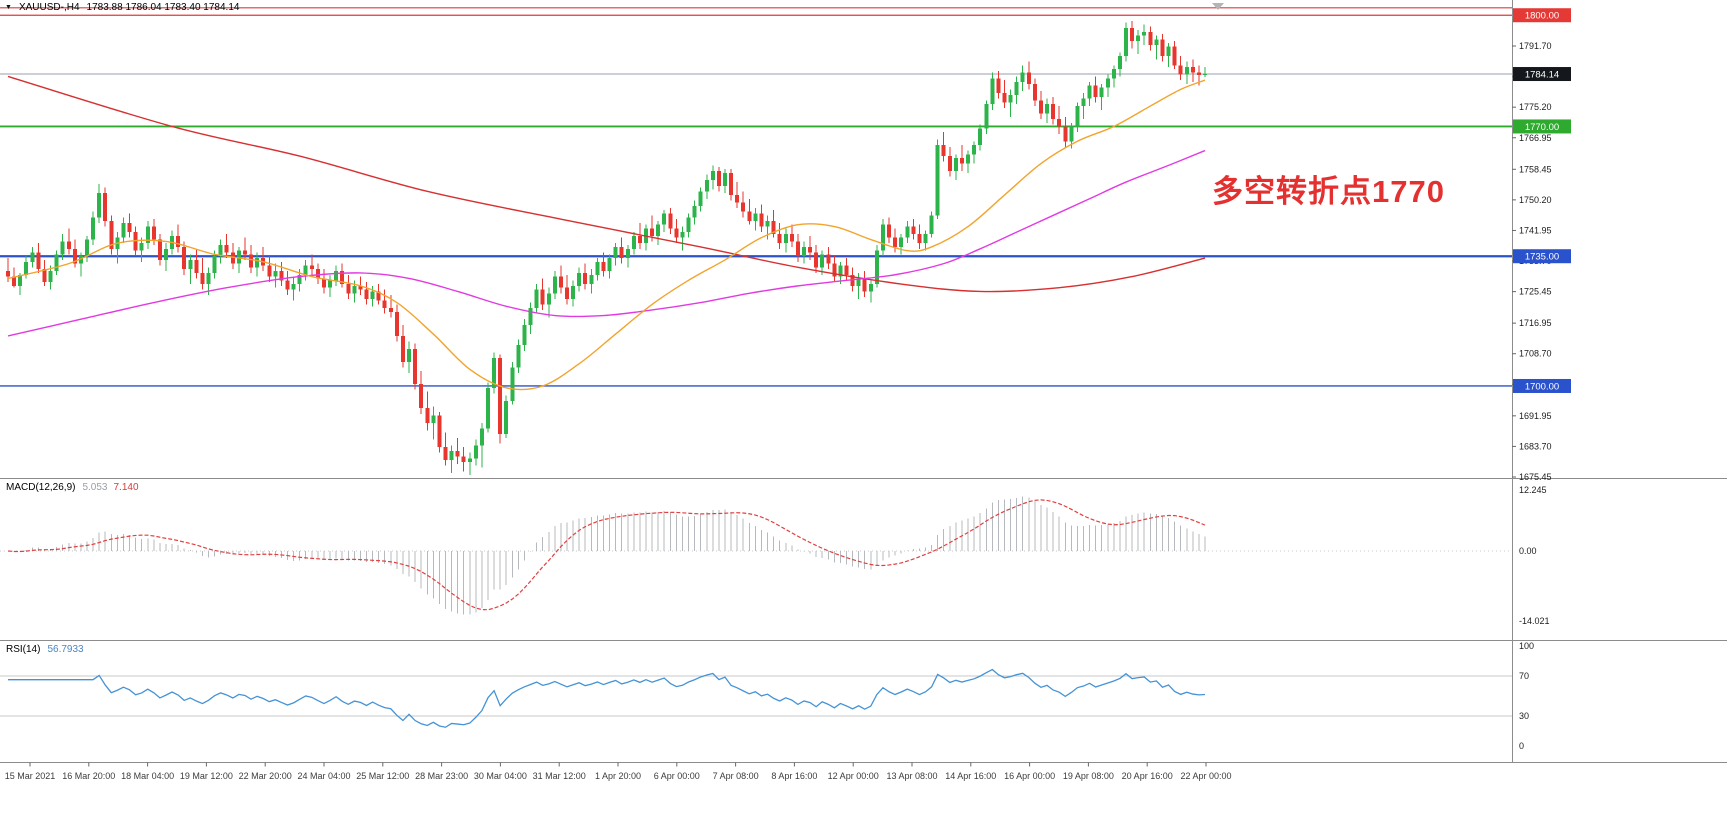  I want to click on chart-menu-icon: ▼, so click(8, 7).